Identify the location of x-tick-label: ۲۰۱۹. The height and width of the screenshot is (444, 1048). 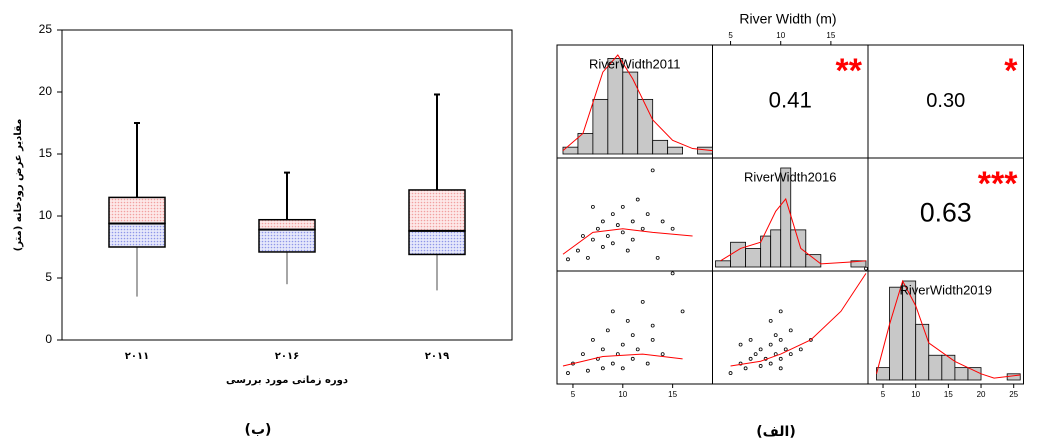
(437, 356).